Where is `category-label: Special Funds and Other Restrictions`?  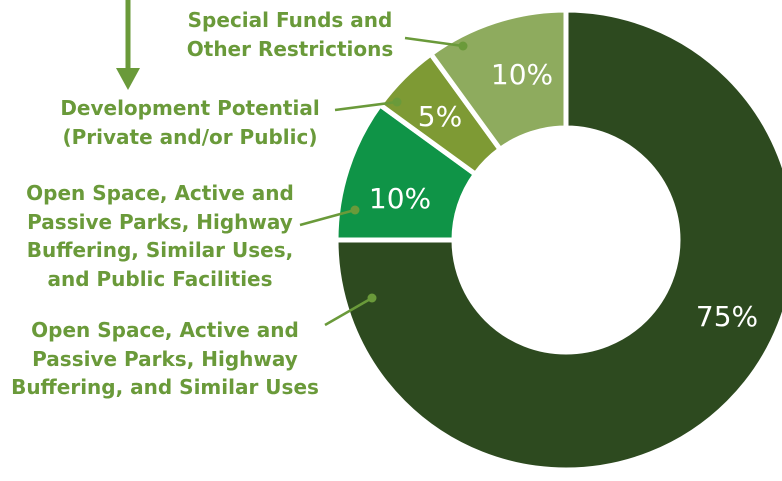
category-label: Special Funds and Other Restrictions is located at coordinates (290, 34).